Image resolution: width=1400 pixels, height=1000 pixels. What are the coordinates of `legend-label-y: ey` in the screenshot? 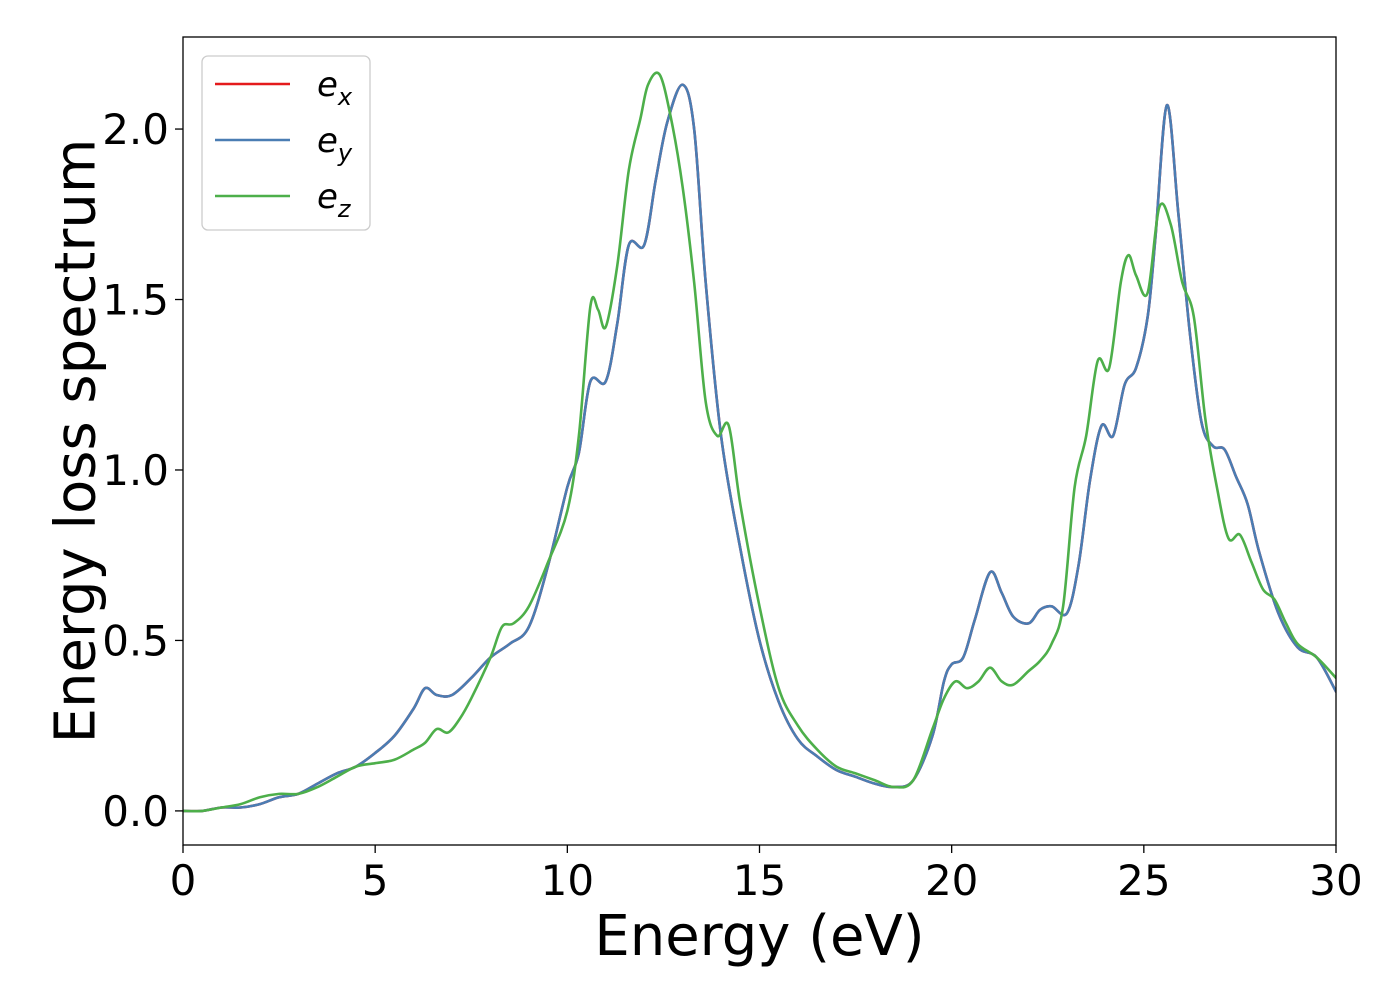 It's located at (335, 144).